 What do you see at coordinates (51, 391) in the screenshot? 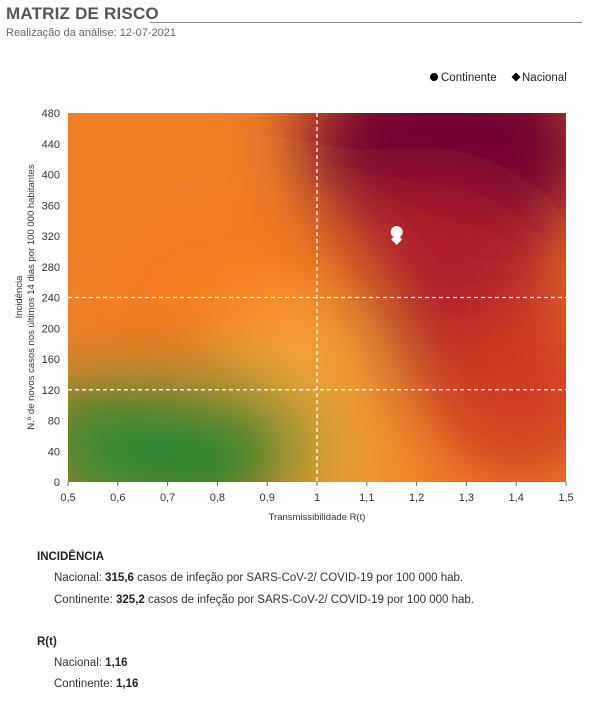
I see `y-tick-label: 120` at bounding box center [51, 391].